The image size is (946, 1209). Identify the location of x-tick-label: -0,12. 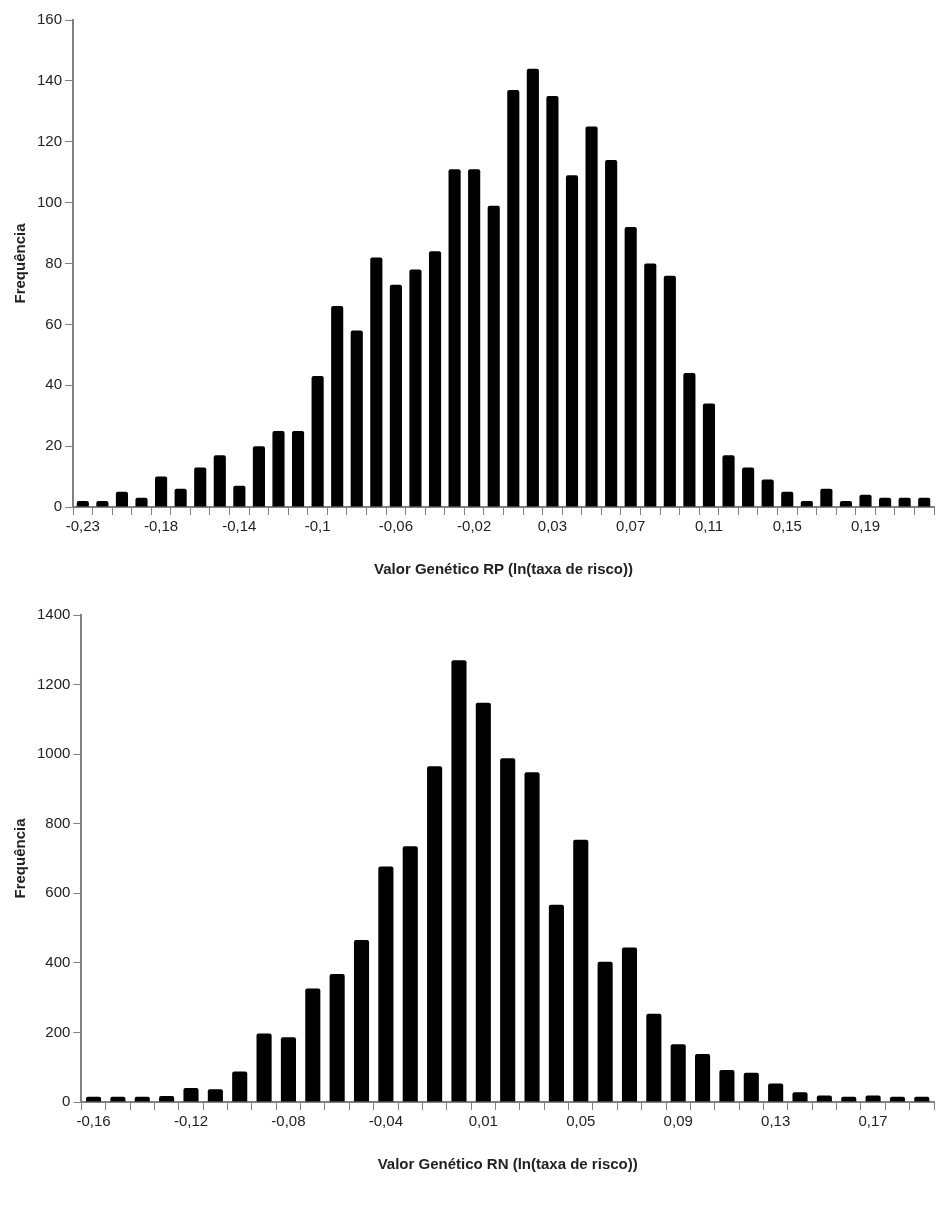
(191, 1121).